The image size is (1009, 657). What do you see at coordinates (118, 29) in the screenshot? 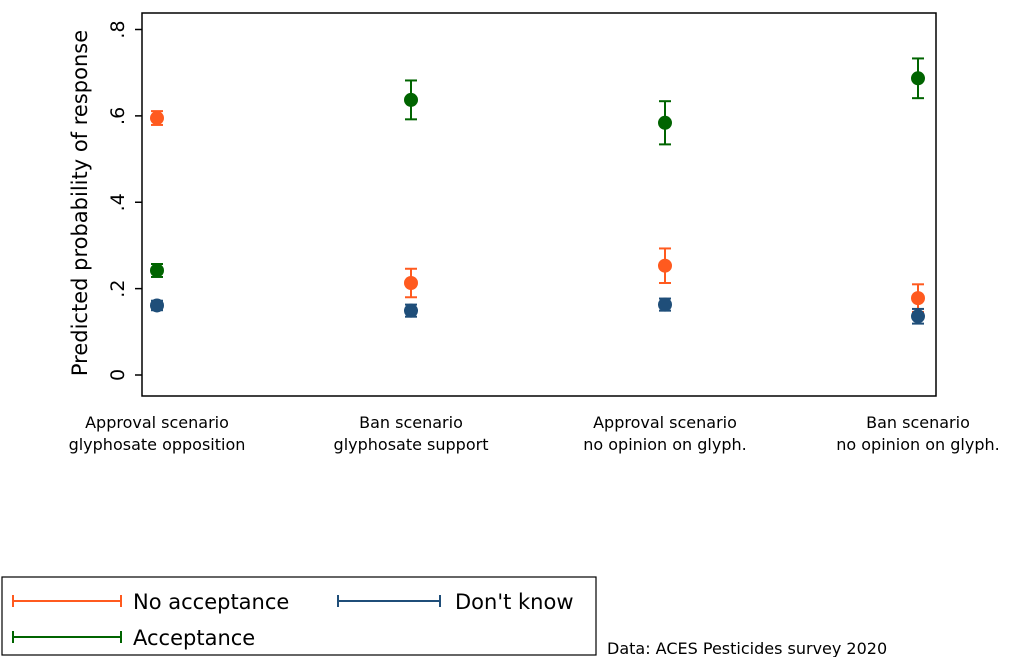
I see `y-tick-label: .8` at bounding box center [118, 29].